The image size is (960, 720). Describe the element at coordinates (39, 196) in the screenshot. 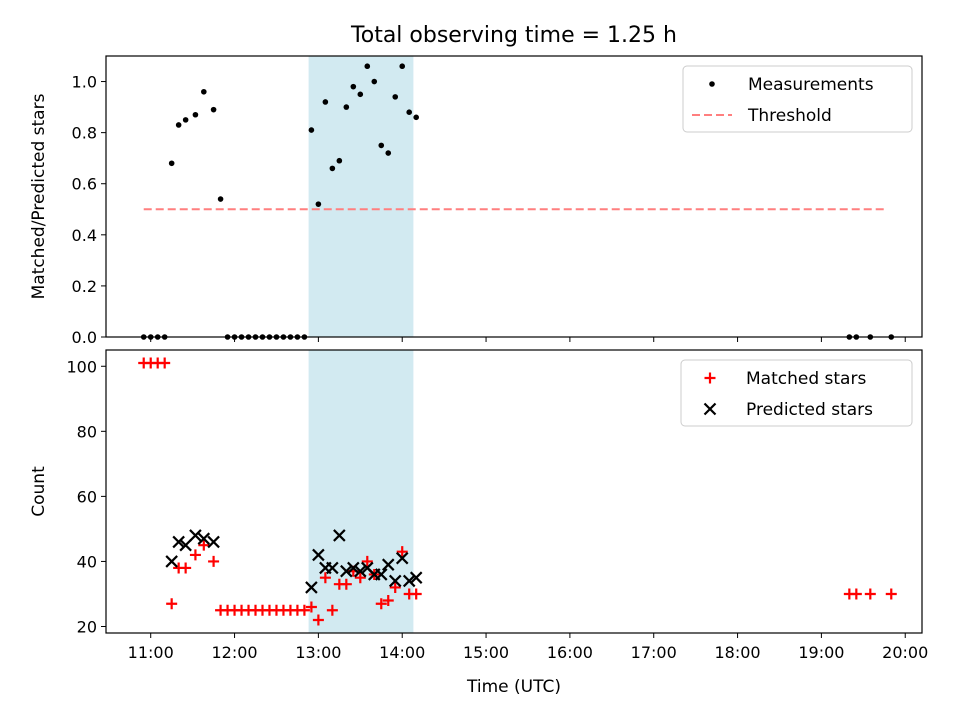

I see `y-axis-label: Matched/Predicted stars` at that location.